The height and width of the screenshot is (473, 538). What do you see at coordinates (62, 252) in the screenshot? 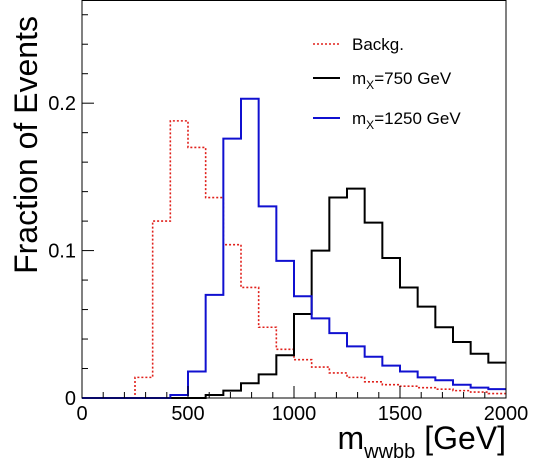
I see `y-tick-label: 0.1` at bounding box center [62, 252].